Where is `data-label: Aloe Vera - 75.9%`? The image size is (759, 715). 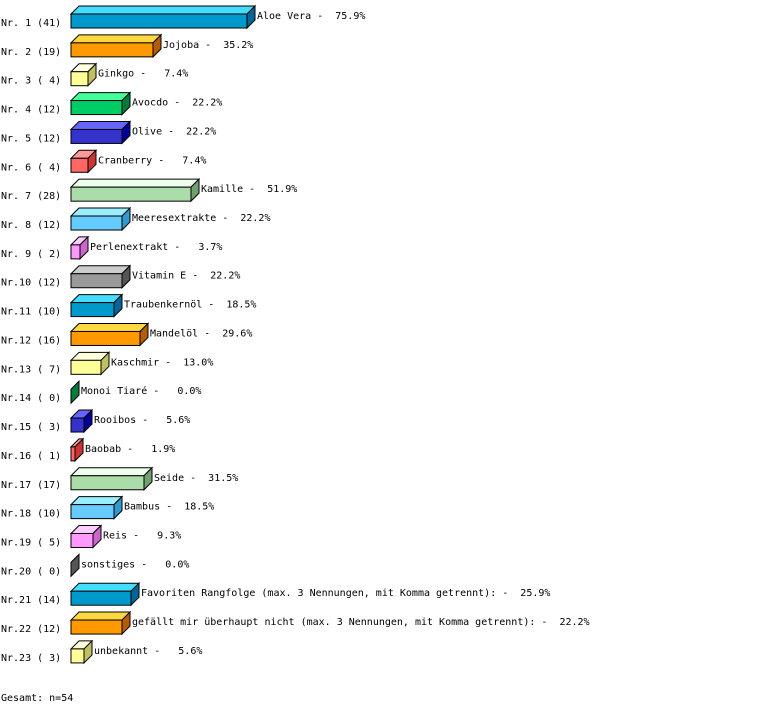
data-label: Aloe Vera - 75.9% is located at coordinates (311, 16).